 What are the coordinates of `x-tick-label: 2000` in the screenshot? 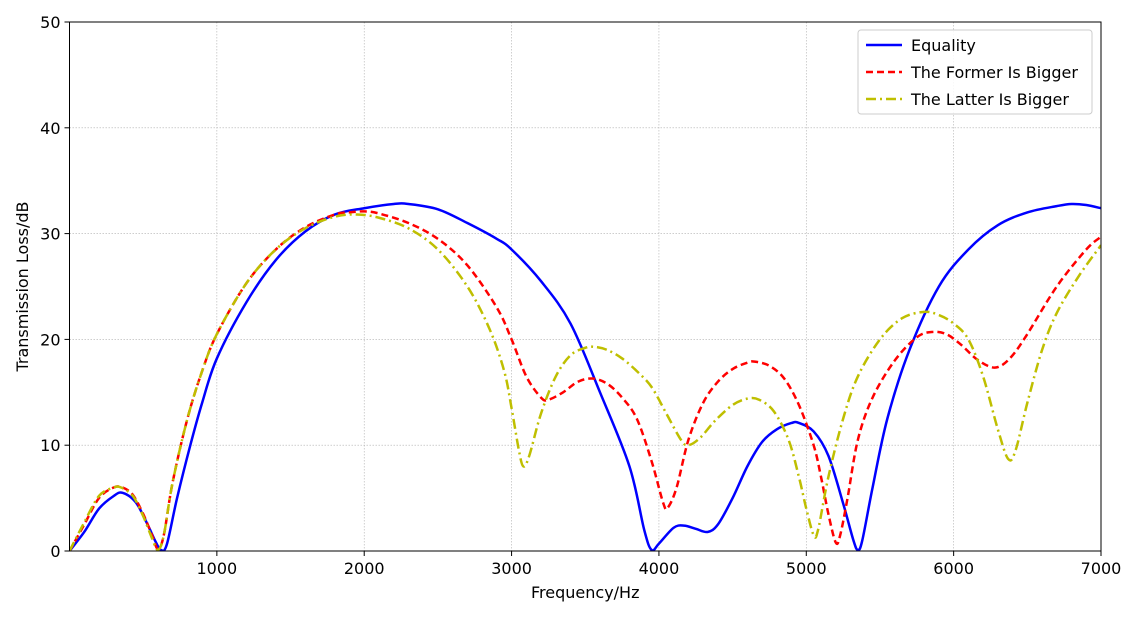 It's located at (364, 568).